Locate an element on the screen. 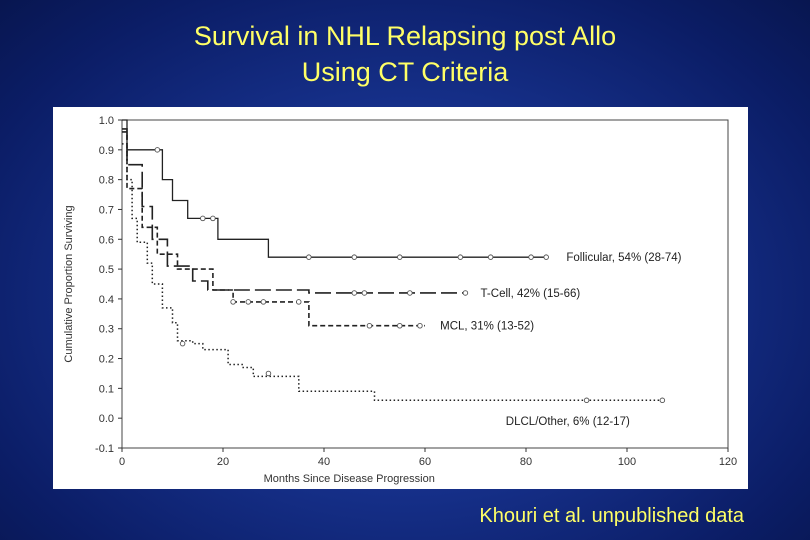  series-label-1: Follicular, 54% (28-74) is located at coordinates (623, 258).